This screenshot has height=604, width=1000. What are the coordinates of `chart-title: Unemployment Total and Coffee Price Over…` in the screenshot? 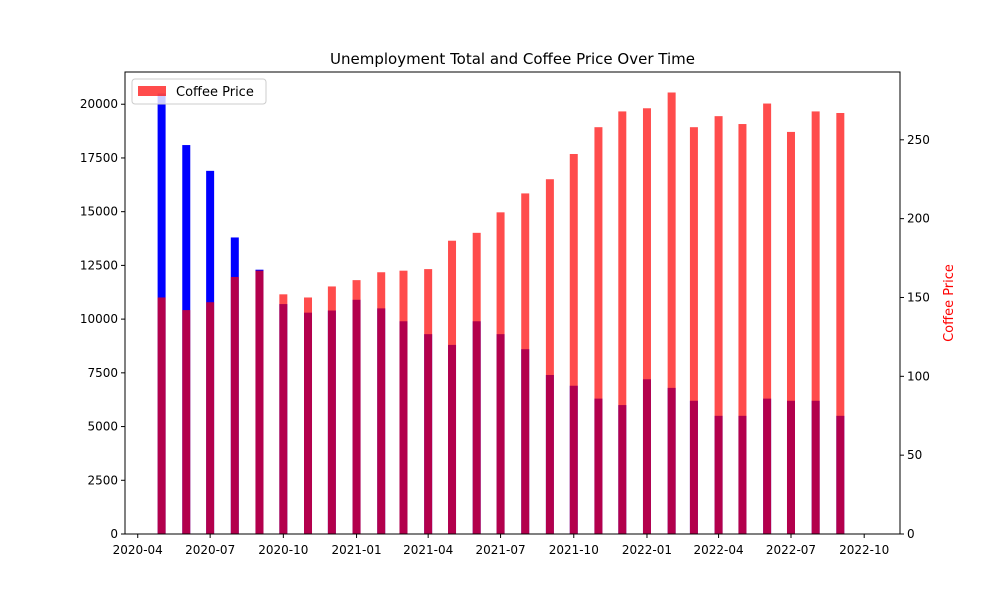 It's located at (512, 59).